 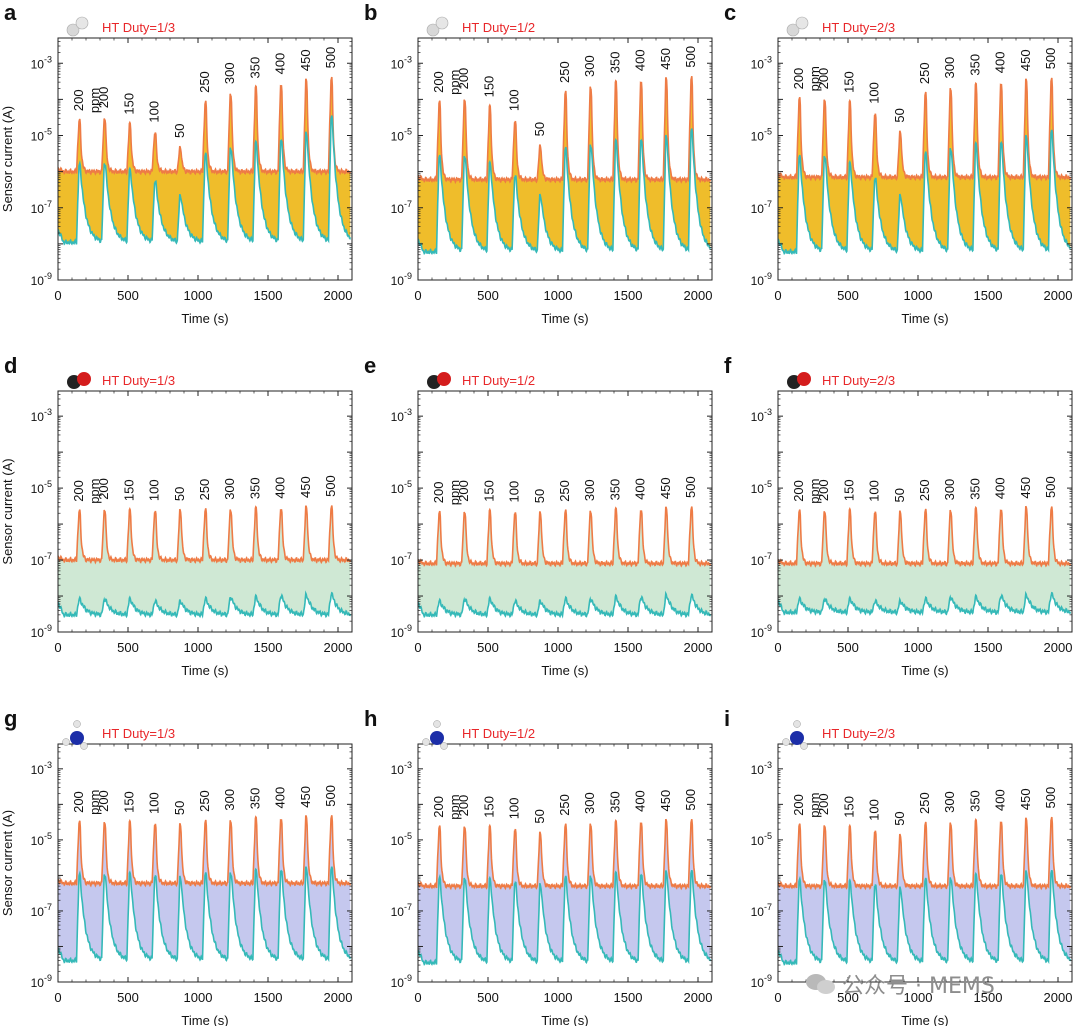 I want to click on ammonia-molecule-icon, so click(x=435, y=735).